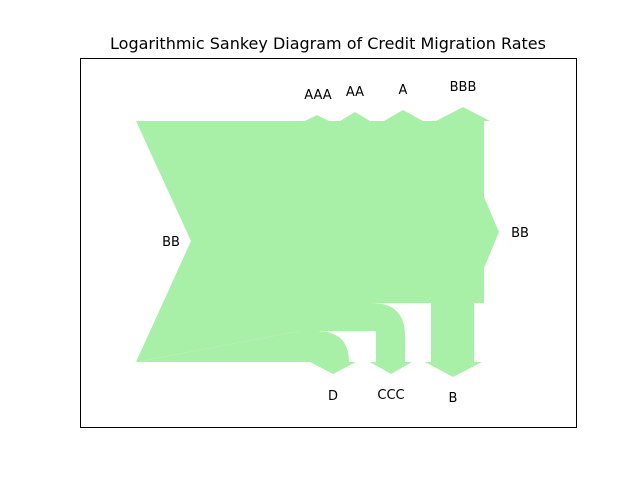 The width and height of the screenshot is (640, 480). I want to click on flow-ccc, so click(356, 338).